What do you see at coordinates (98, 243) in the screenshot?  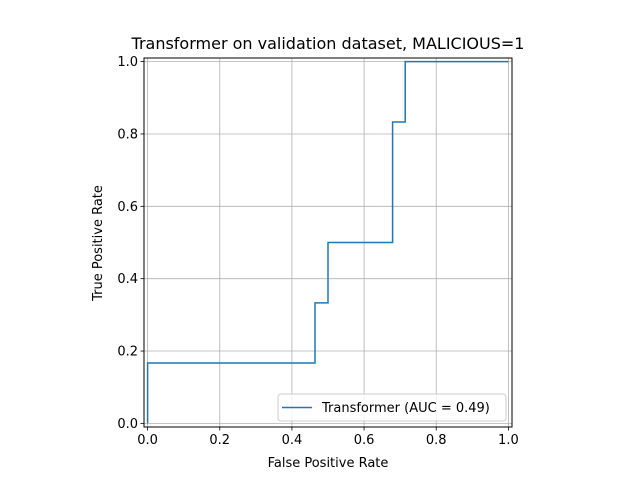 I see `y-axis-label: True Positive Rate` at bounding box center [98, 243].